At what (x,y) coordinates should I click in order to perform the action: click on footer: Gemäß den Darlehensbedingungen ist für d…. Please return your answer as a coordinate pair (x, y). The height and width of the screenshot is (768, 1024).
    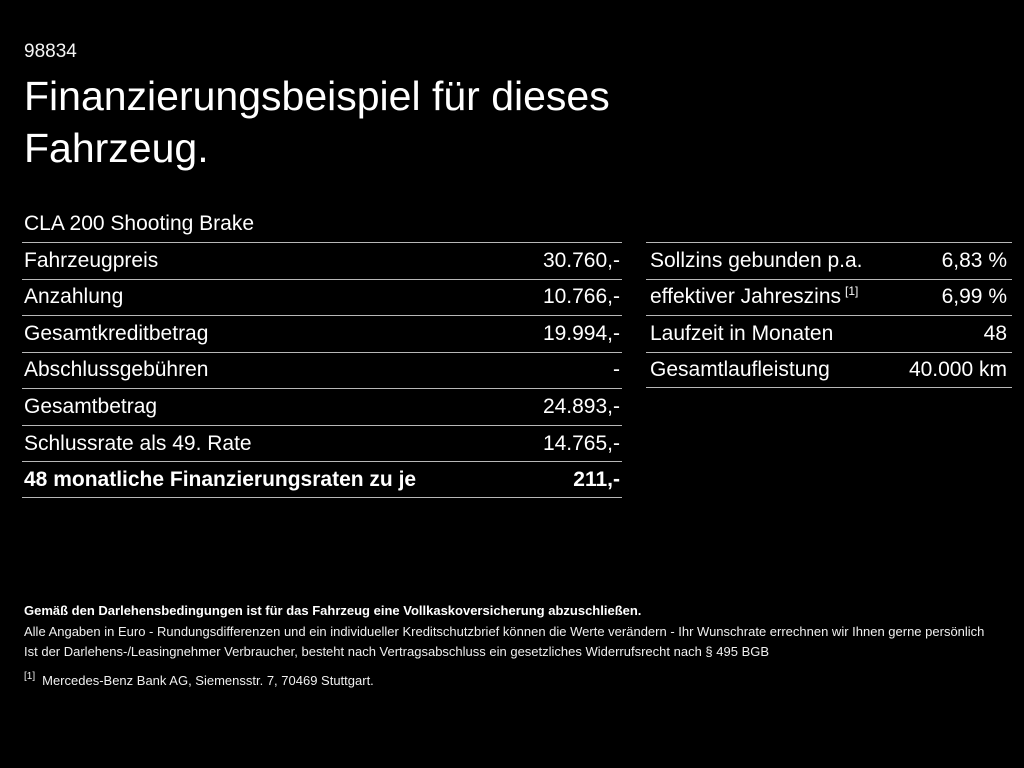
    Looking at the image, I should click on (514, 646).